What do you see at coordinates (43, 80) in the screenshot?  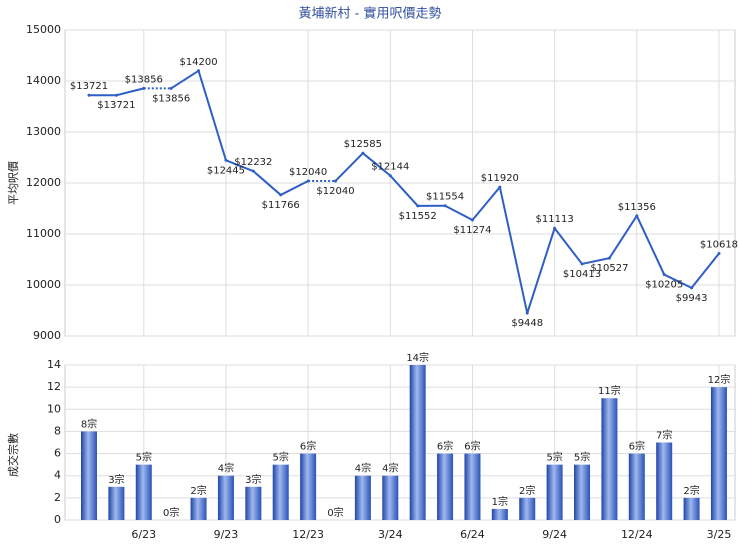 I see `y-tick-label: 14000` at bounding box center [43, 80].